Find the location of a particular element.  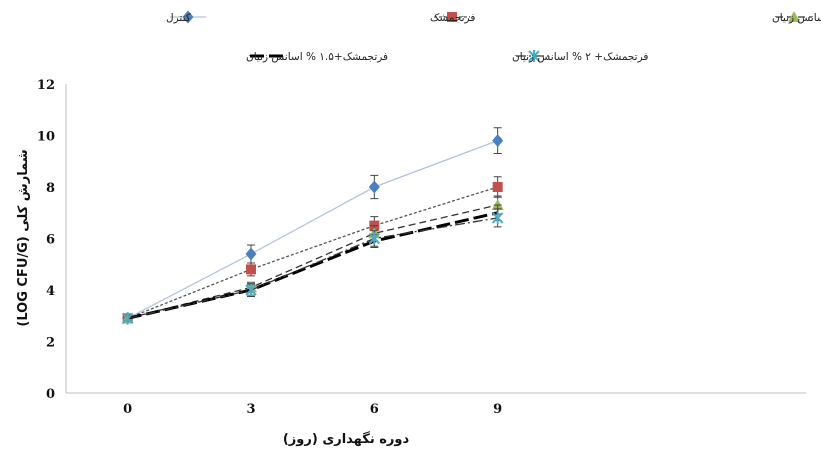

y-tick-label: 2 is located at coordinates (50, 343).